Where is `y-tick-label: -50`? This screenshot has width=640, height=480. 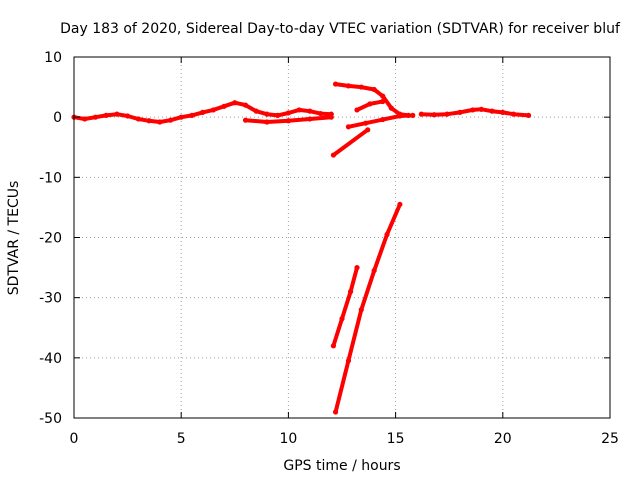 y-tick-label: -50 is located at coordinates (50, 419).